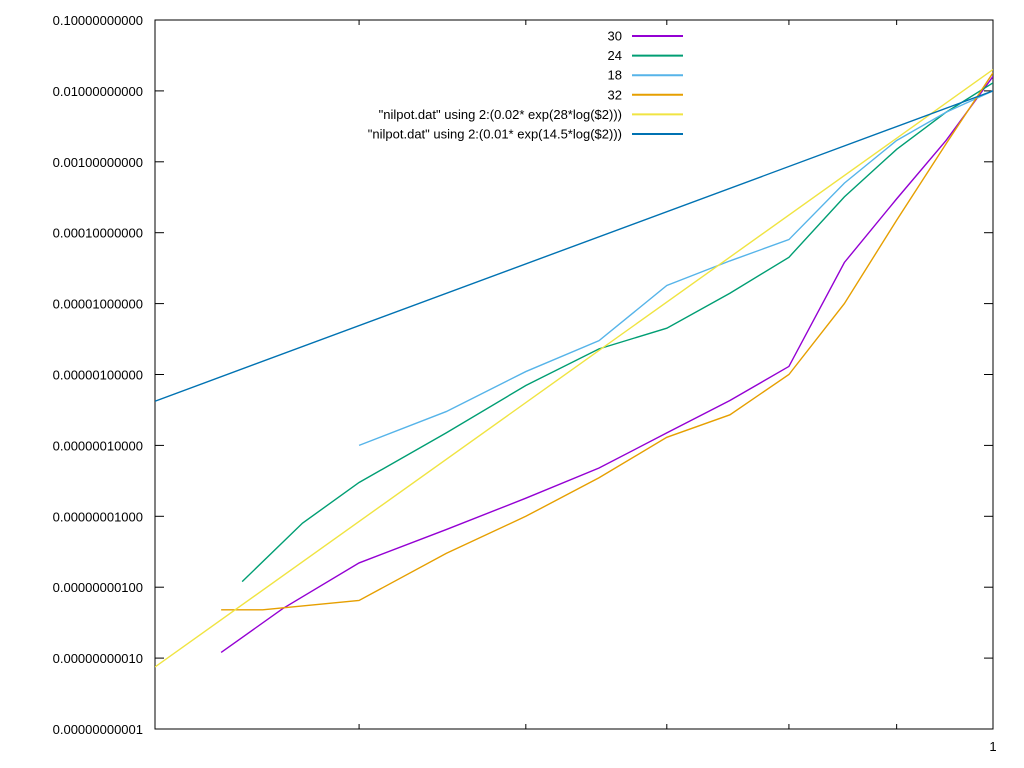  Describe the element at coordinates (98, 587) in the screenshot. I see `y-tick-label: 0.00000000100` at that location.